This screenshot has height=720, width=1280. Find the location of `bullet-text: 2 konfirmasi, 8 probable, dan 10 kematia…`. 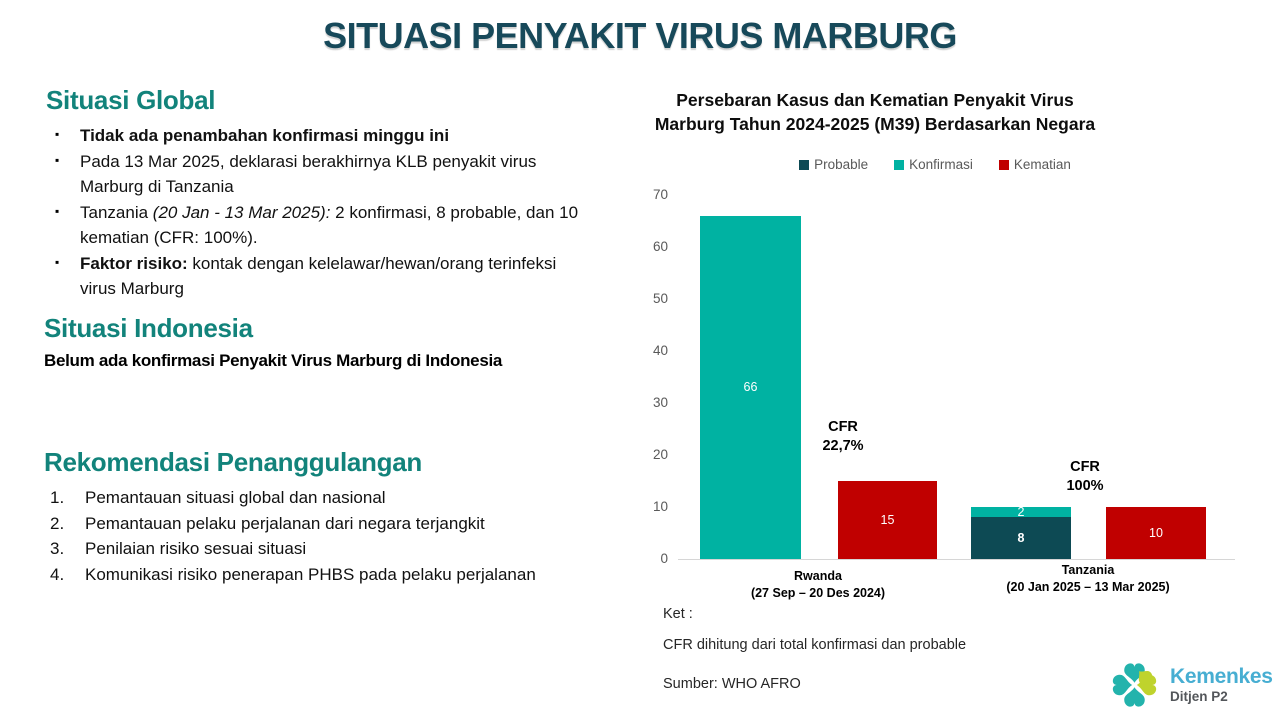

bullet-text: 2 konfirmasi, 8 probable, dan 10 kematia… is located at coordinates (329, 225).